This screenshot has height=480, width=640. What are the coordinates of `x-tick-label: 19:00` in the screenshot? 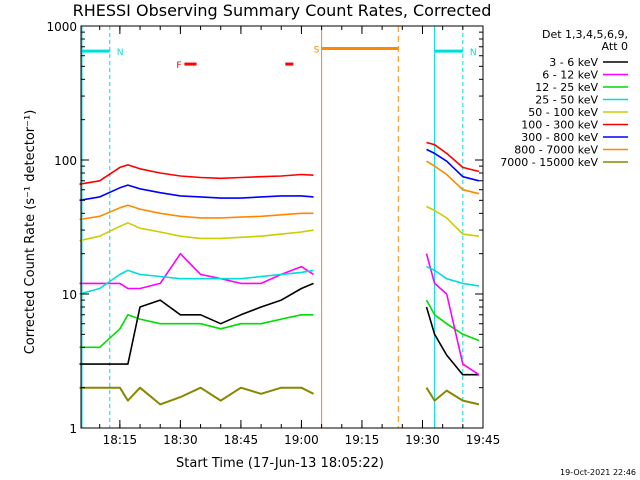 It's located at (301, 440).